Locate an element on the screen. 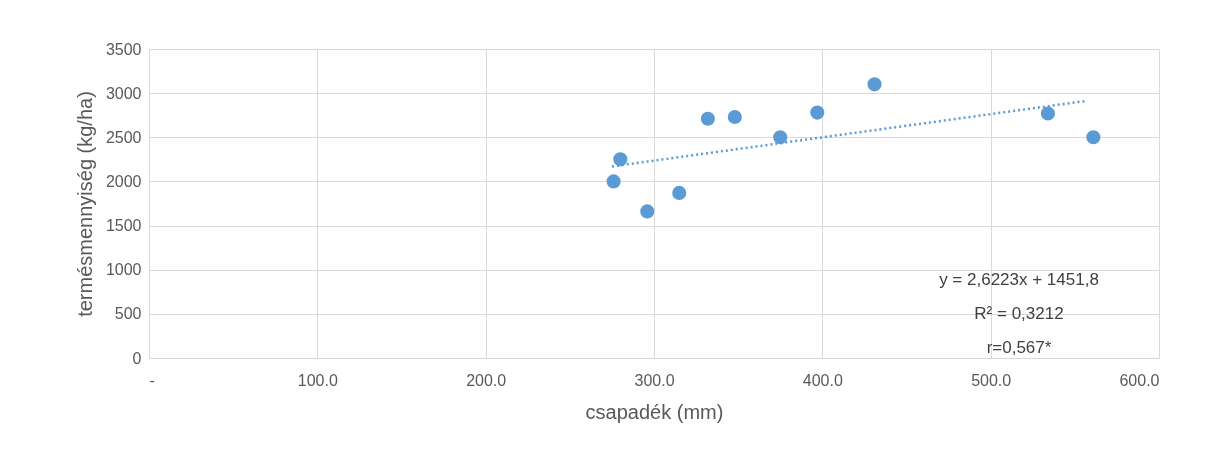 Image resolution: width=1215 pixels, height=462 pixels. y-tick-label: 3500 is located at coordinates (123, 49).